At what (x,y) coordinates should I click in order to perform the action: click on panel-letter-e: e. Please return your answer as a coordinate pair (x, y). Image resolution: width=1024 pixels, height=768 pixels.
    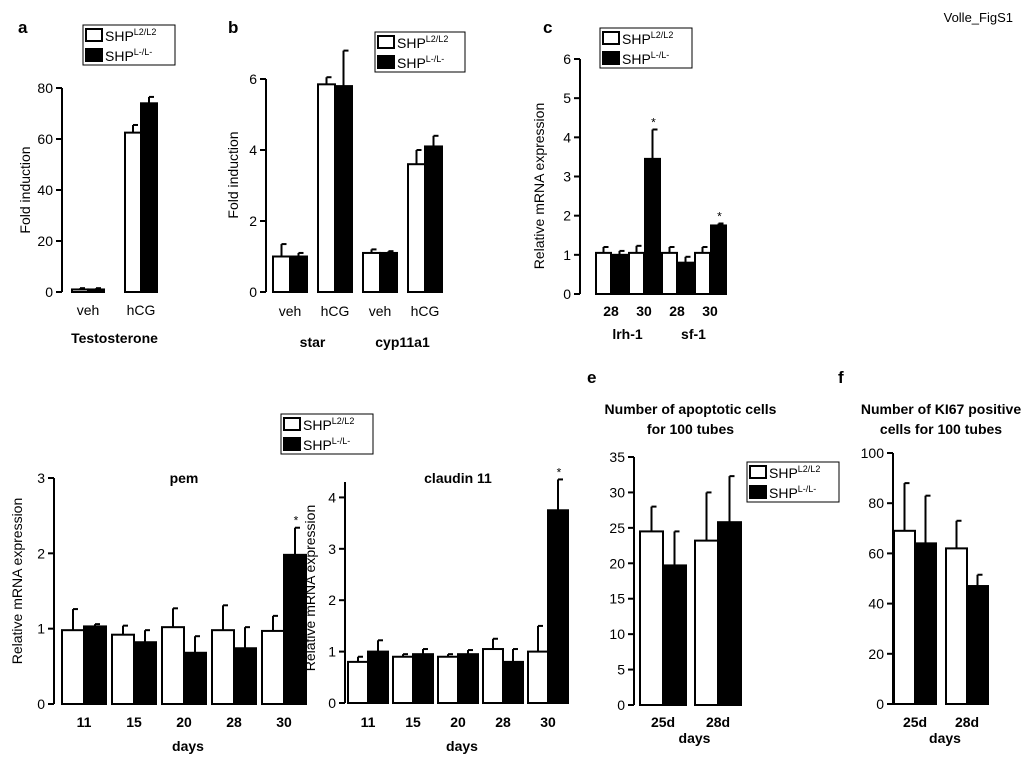
    Looking at the image, I should click on (591, 377).